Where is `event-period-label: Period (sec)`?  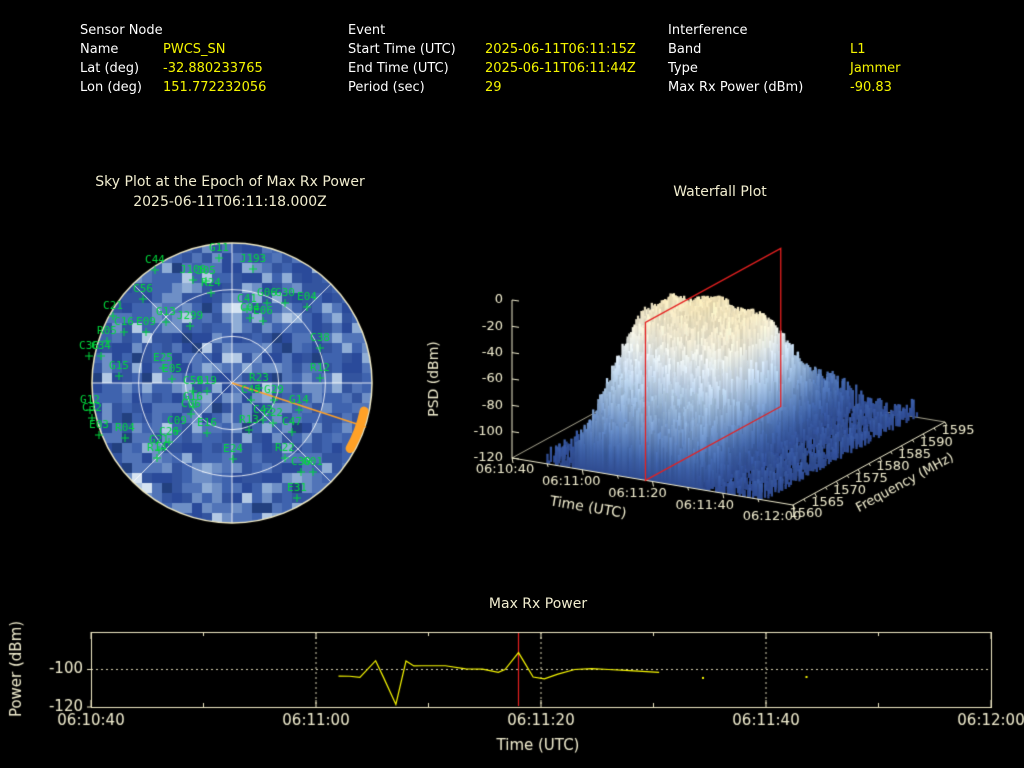
event-period-label: Period (sec) is located at coordinates (386, 87).